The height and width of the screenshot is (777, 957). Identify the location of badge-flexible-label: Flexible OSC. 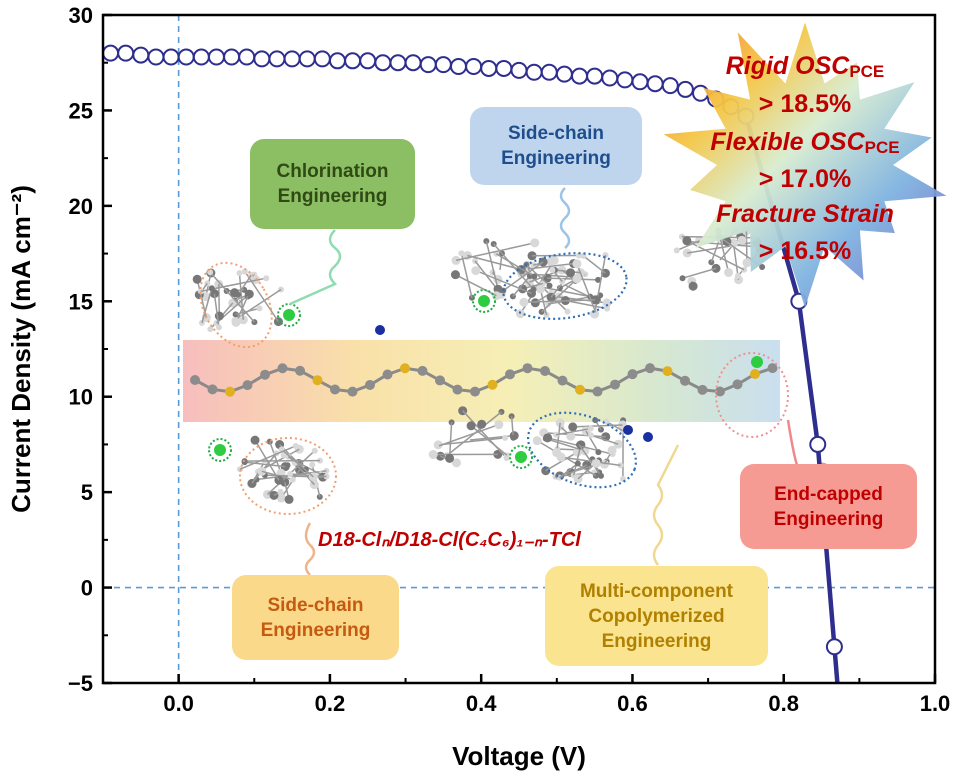
(787, 142).